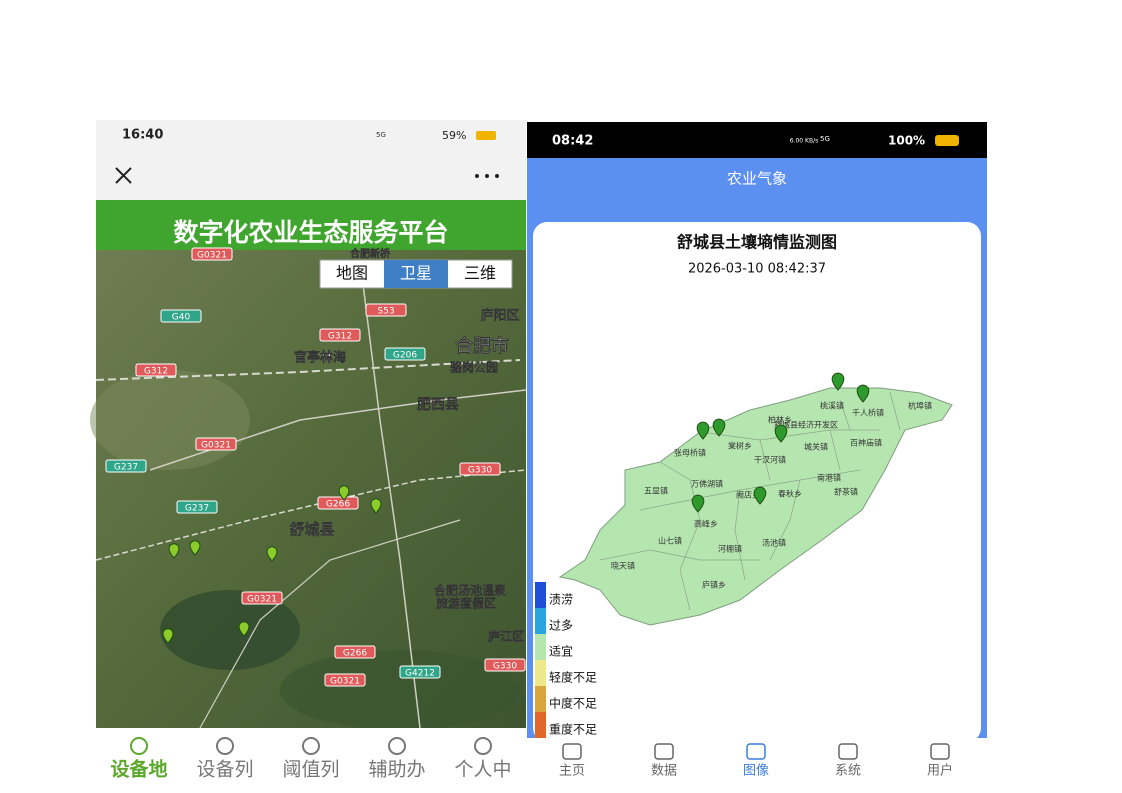  I want to click on map-toggle-option: 卫星, so click(416, 273).